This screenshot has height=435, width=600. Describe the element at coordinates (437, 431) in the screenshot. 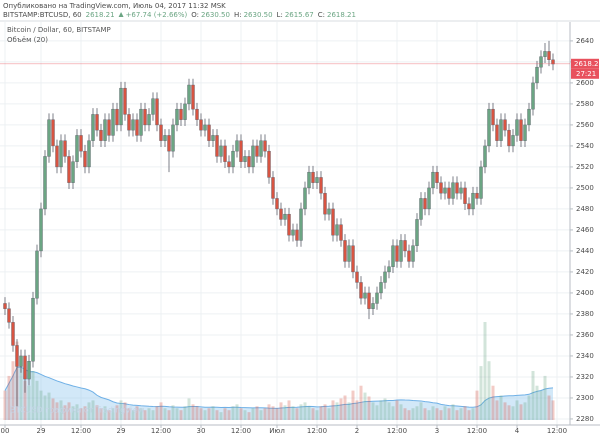

I see `x-tick-label: 3` at that location.